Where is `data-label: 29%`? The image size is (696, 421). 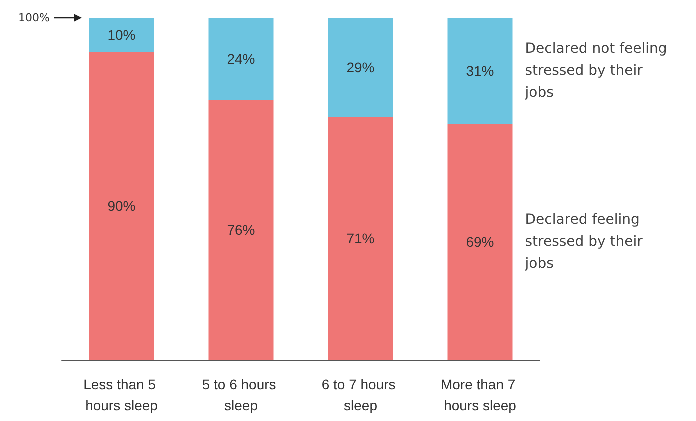 data-label: 29% is located at coordinates (360, 68).